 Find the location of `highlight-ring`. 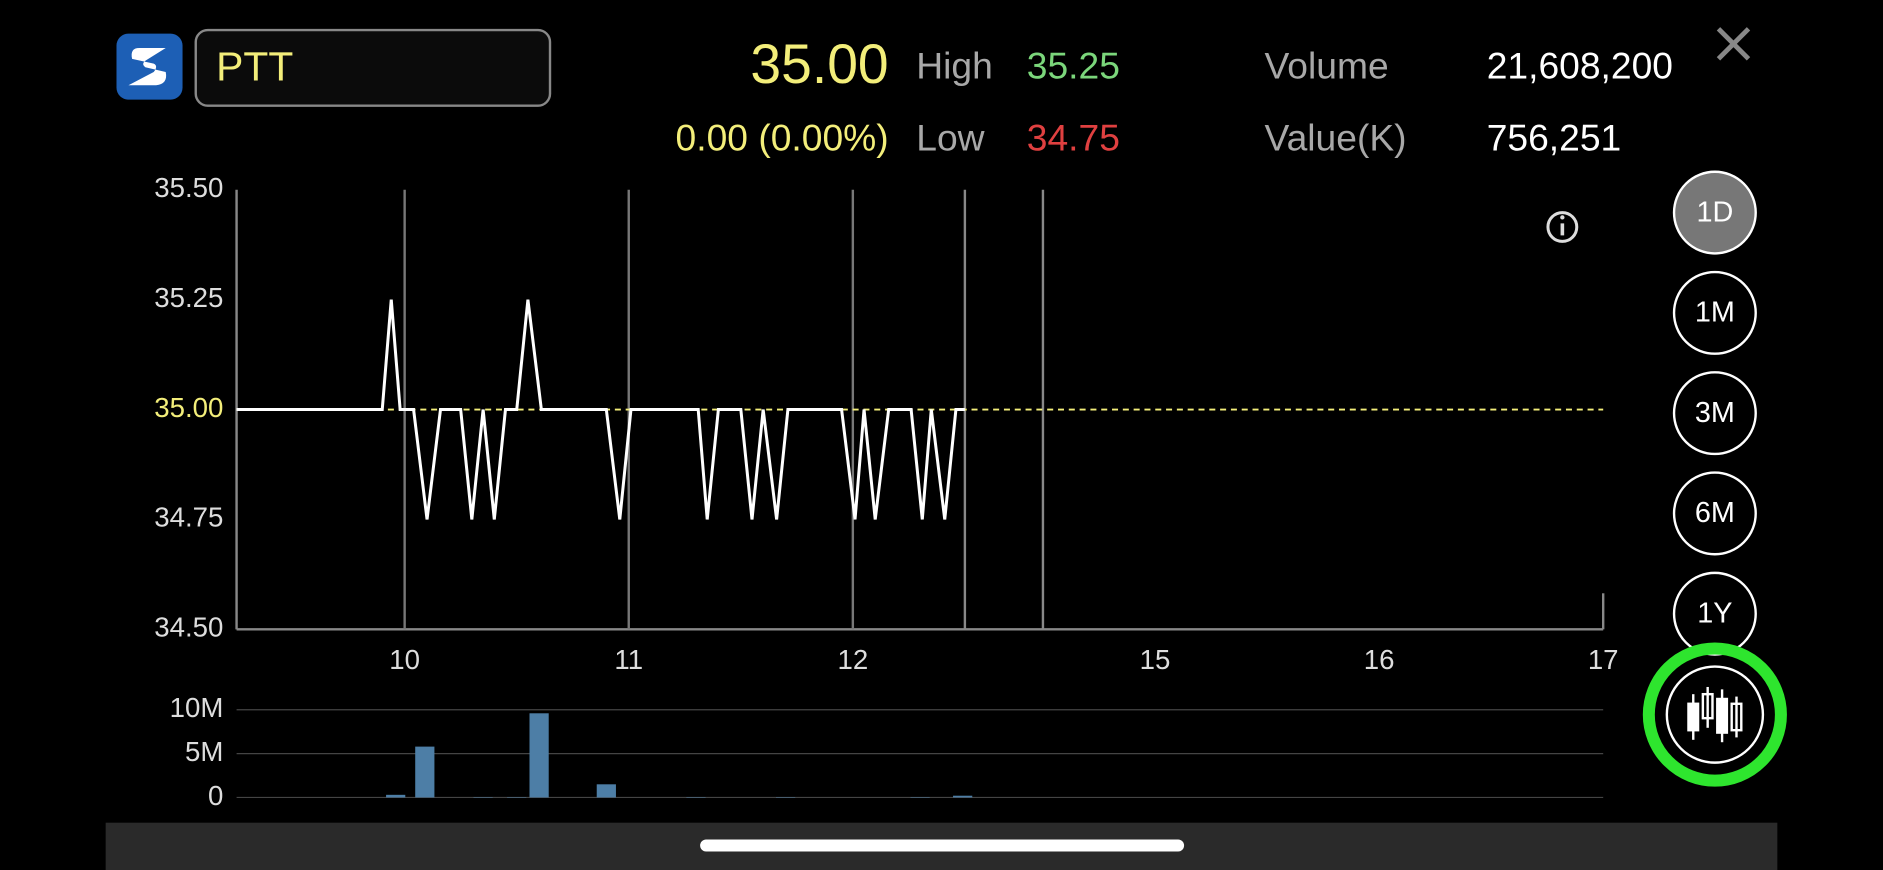

highlight-ring is located at coordinates (1714, 714).